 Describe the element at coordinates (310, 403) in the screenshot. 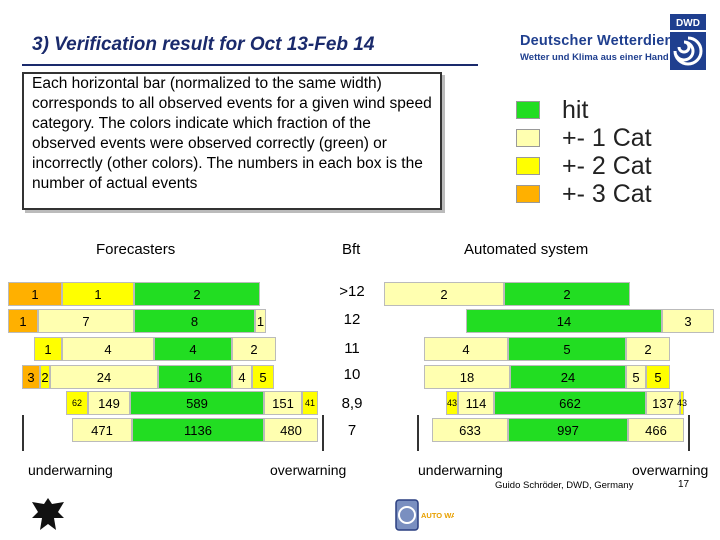

I see `forecasters-bar-segment: 41` at that location.